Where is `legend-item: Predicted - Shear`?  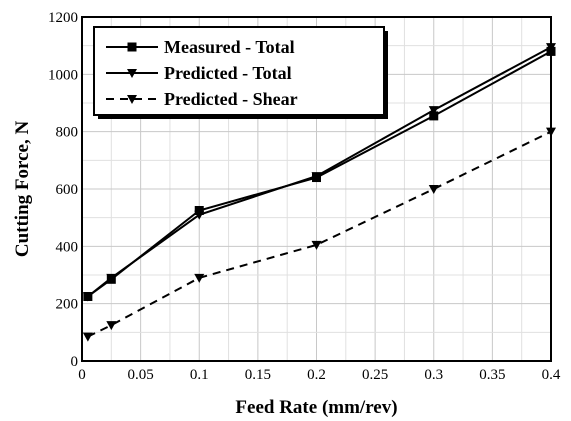
legend-item: Predicted - Shear is located at coordinates (202, 99).